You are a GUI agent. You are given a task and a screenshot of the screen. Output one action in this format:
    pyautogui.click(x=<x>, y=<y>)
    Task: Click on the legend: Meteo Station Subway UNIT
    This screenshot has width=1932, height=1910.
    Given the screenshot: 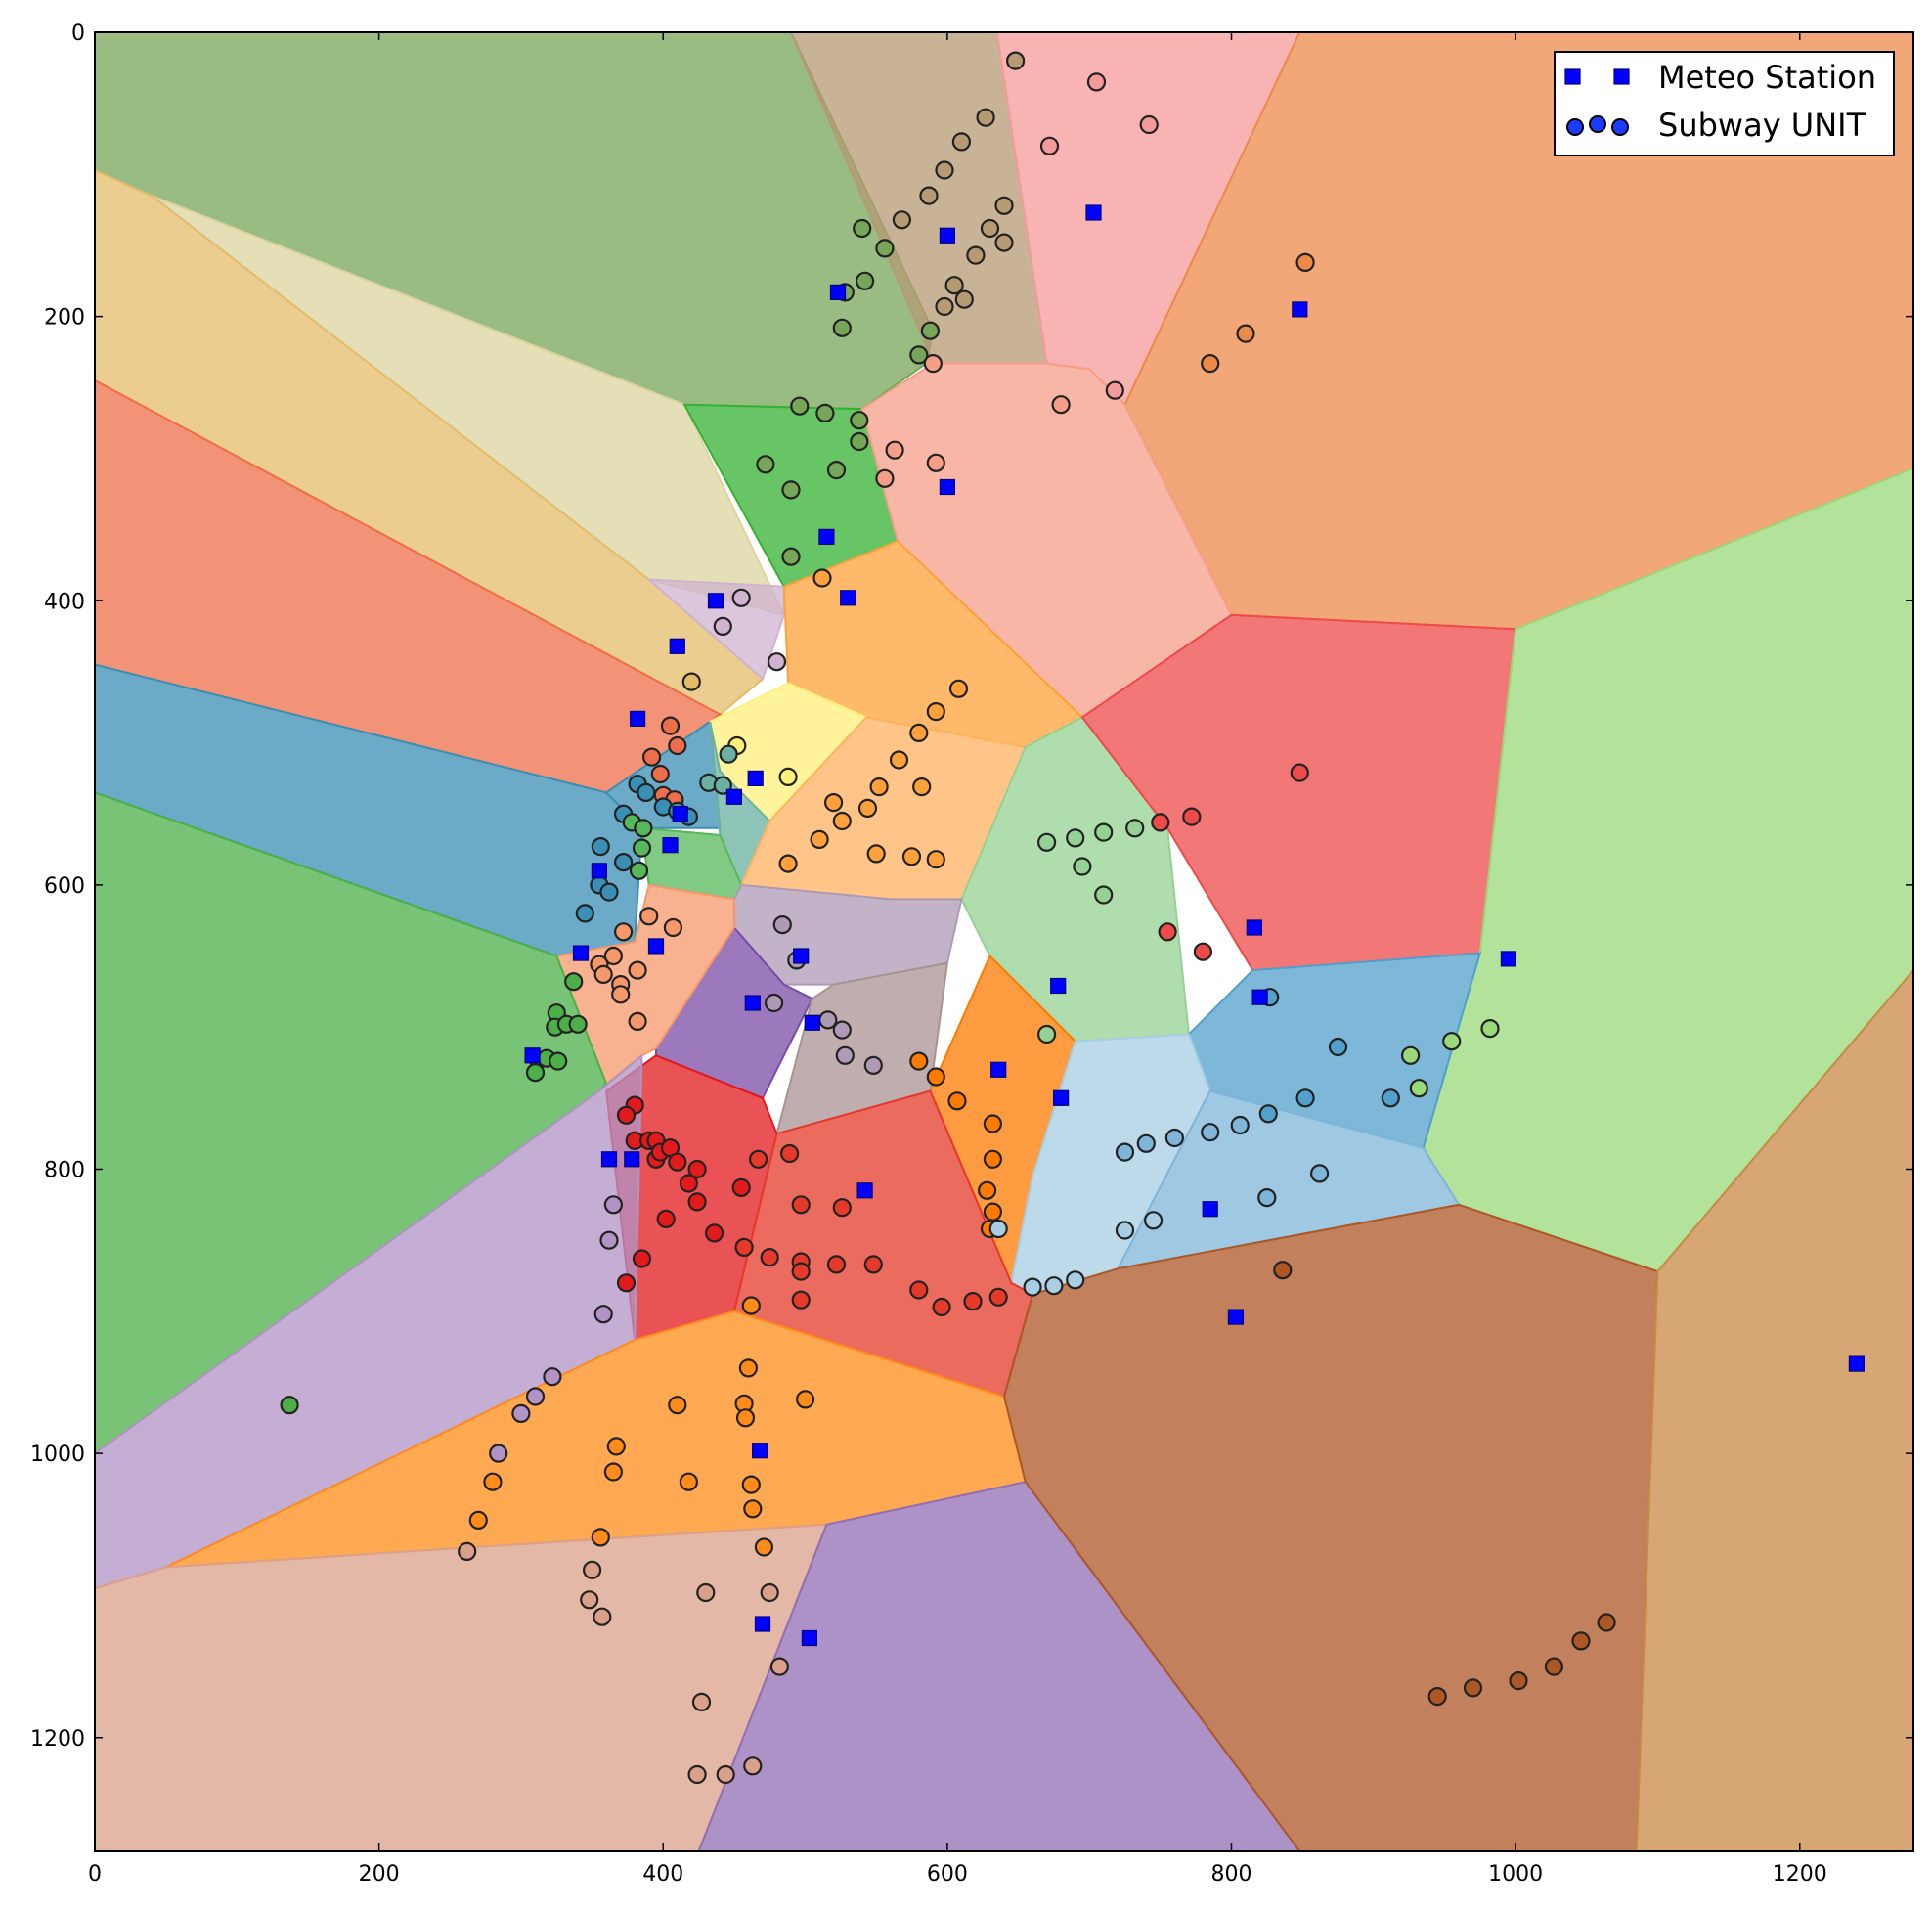 What is the action you would take?
    pyautogui.click(x=1724, y=104)
    